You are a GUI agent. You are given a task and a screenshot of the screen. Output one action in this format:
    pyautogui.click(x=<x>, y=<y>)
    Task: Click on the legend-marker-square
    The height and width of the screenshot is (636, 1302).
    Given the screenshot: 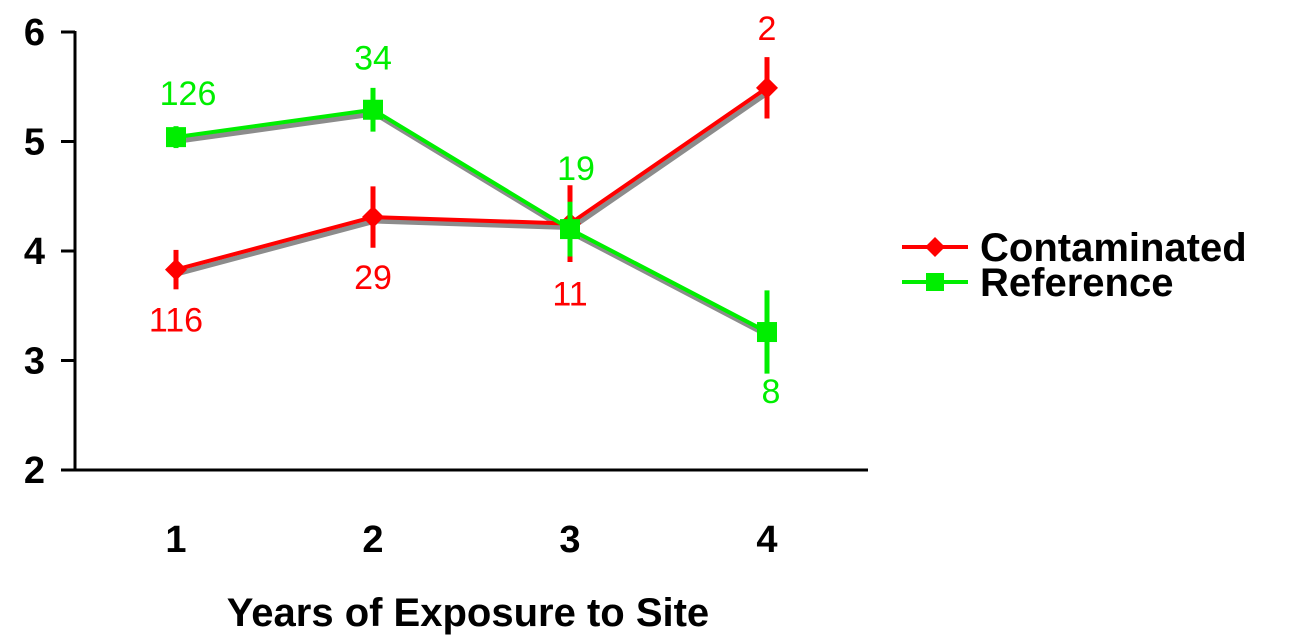 What is the action you would take?
    pyautogui.click(x=935, y=282)
    